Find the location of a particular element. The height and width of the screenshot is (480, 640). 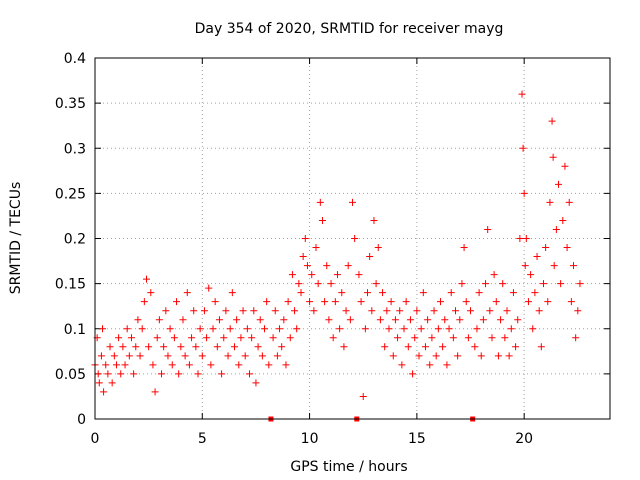

y-tick-label: 0.1 is located at coordinates (75, 330).